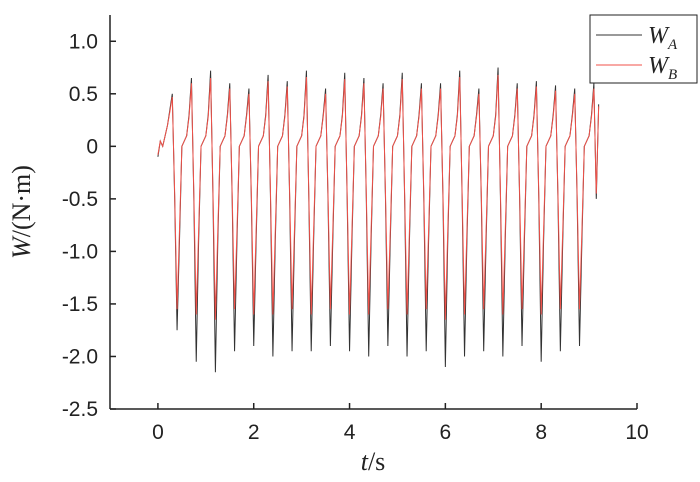  I want to click on y-tick-label: 0.5, so click(83, 94).